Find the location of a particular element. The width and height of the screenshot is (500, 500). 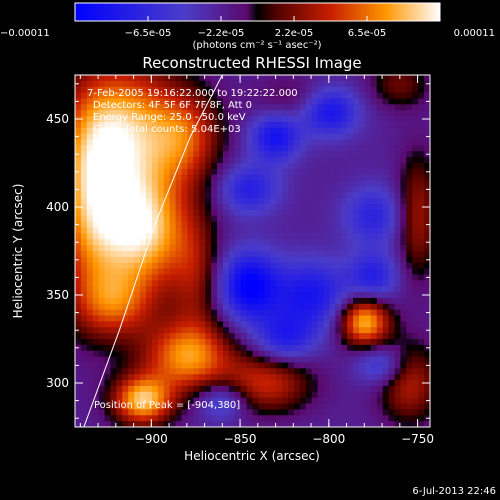

x-tick-label: −850 is located at coordinates (240, 439).